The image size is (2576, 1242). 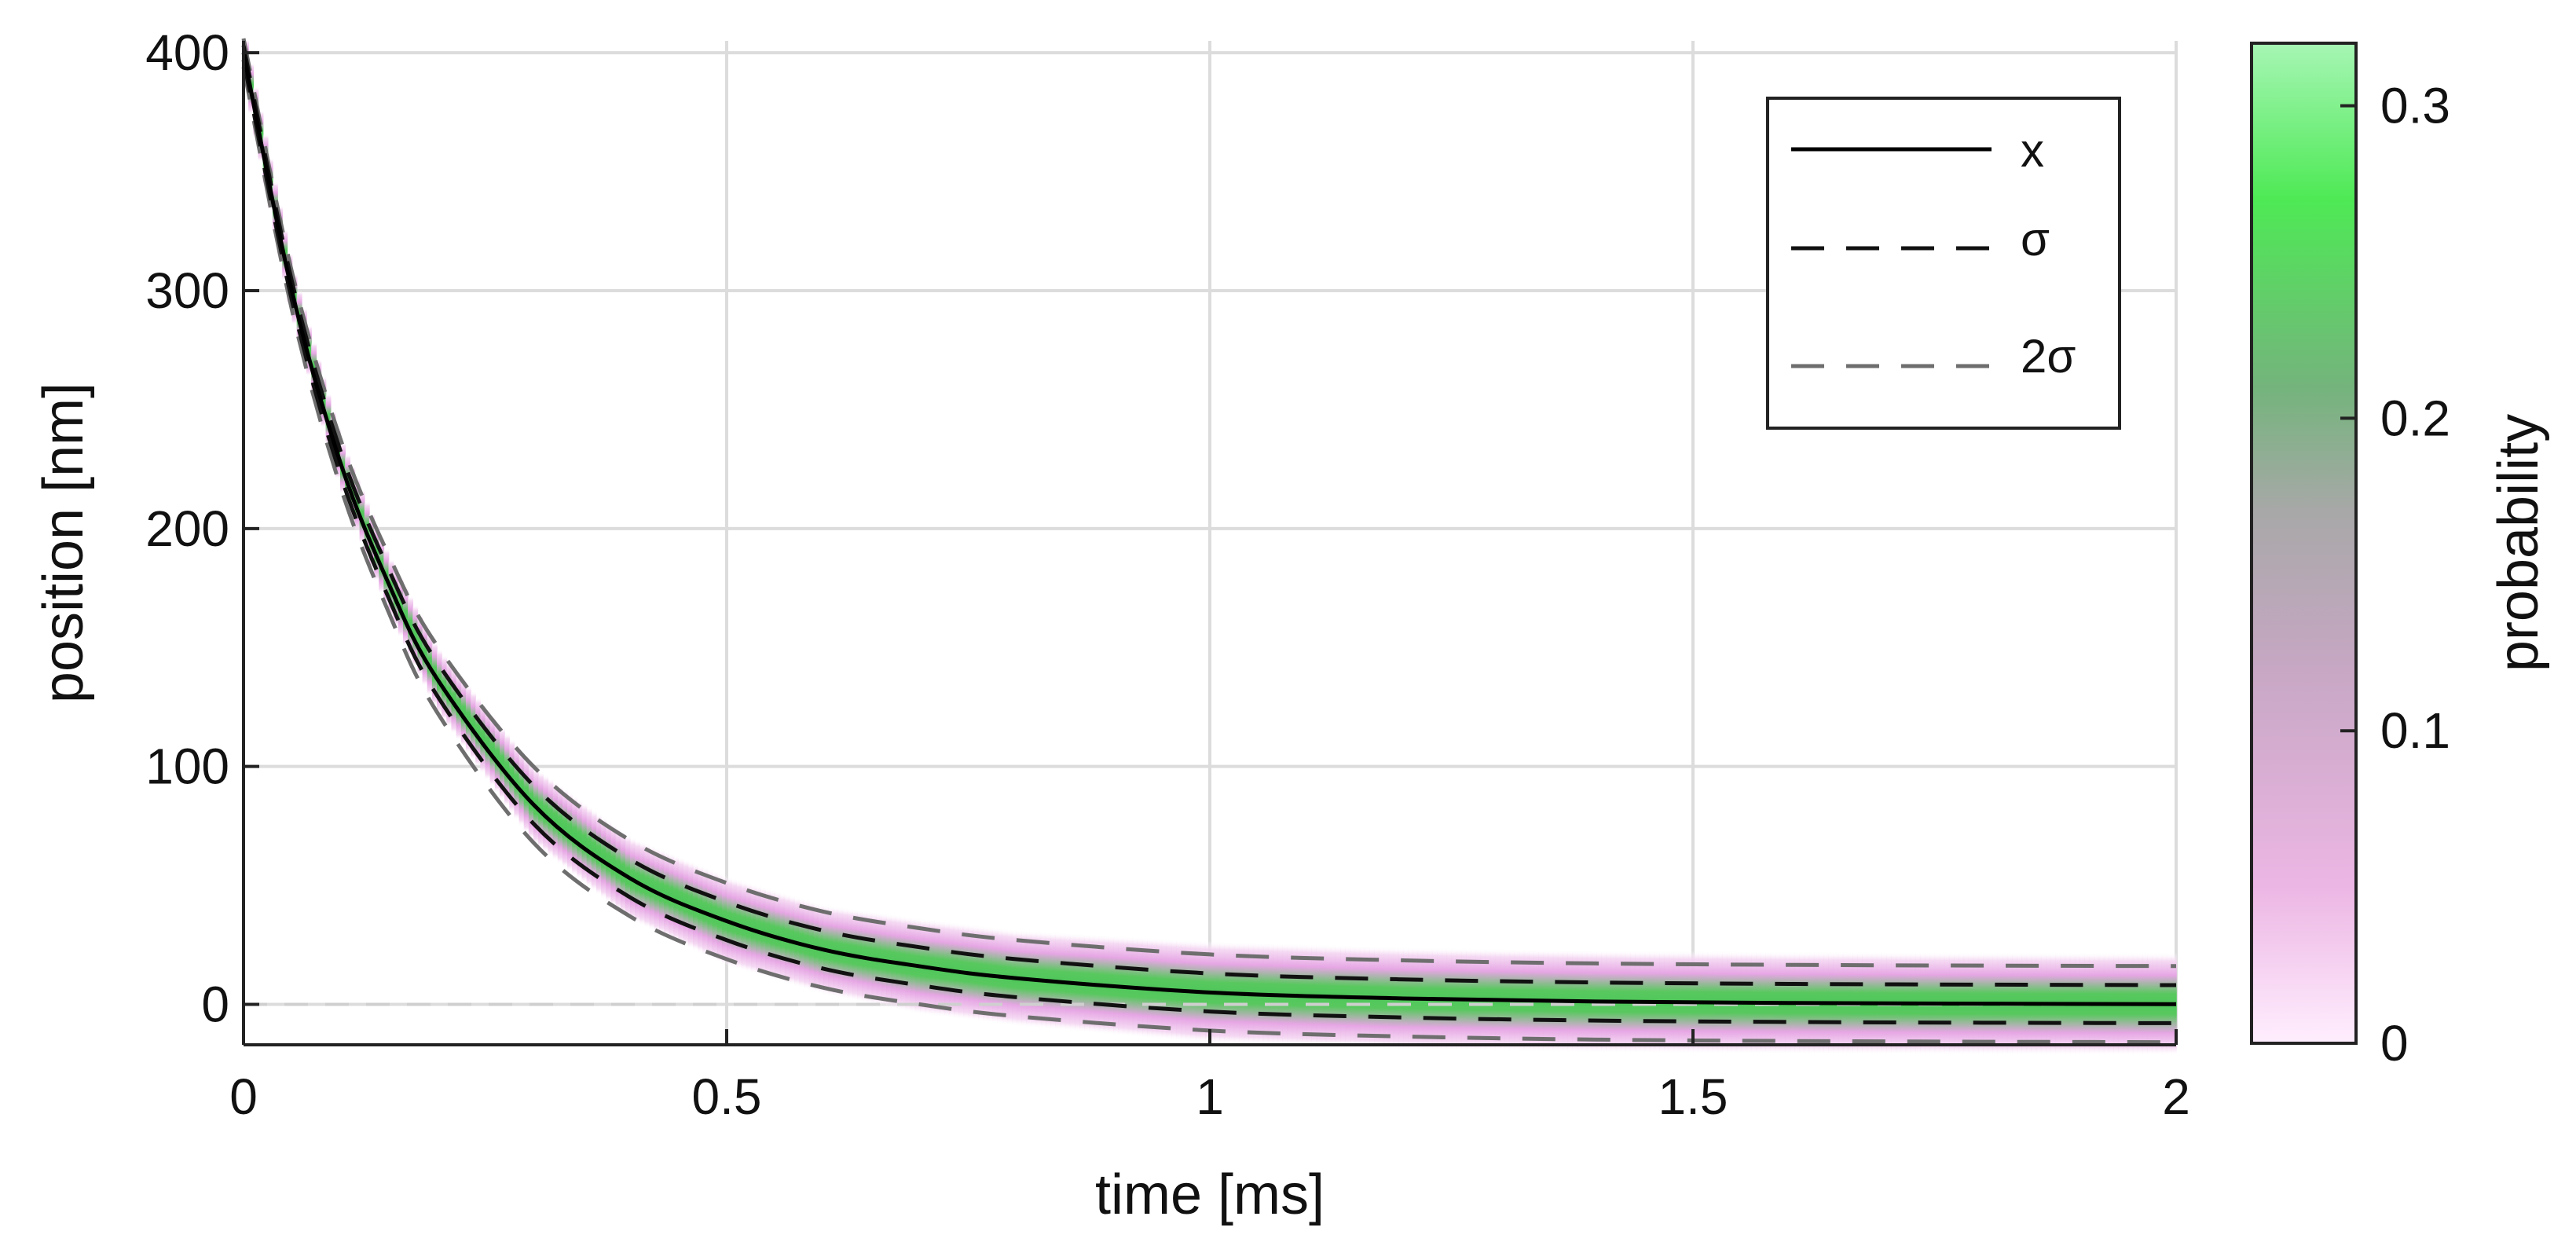 I want to click on colorbar-ticks: 0 0.1 0.2 0.3, so click(x=2395, y=575).